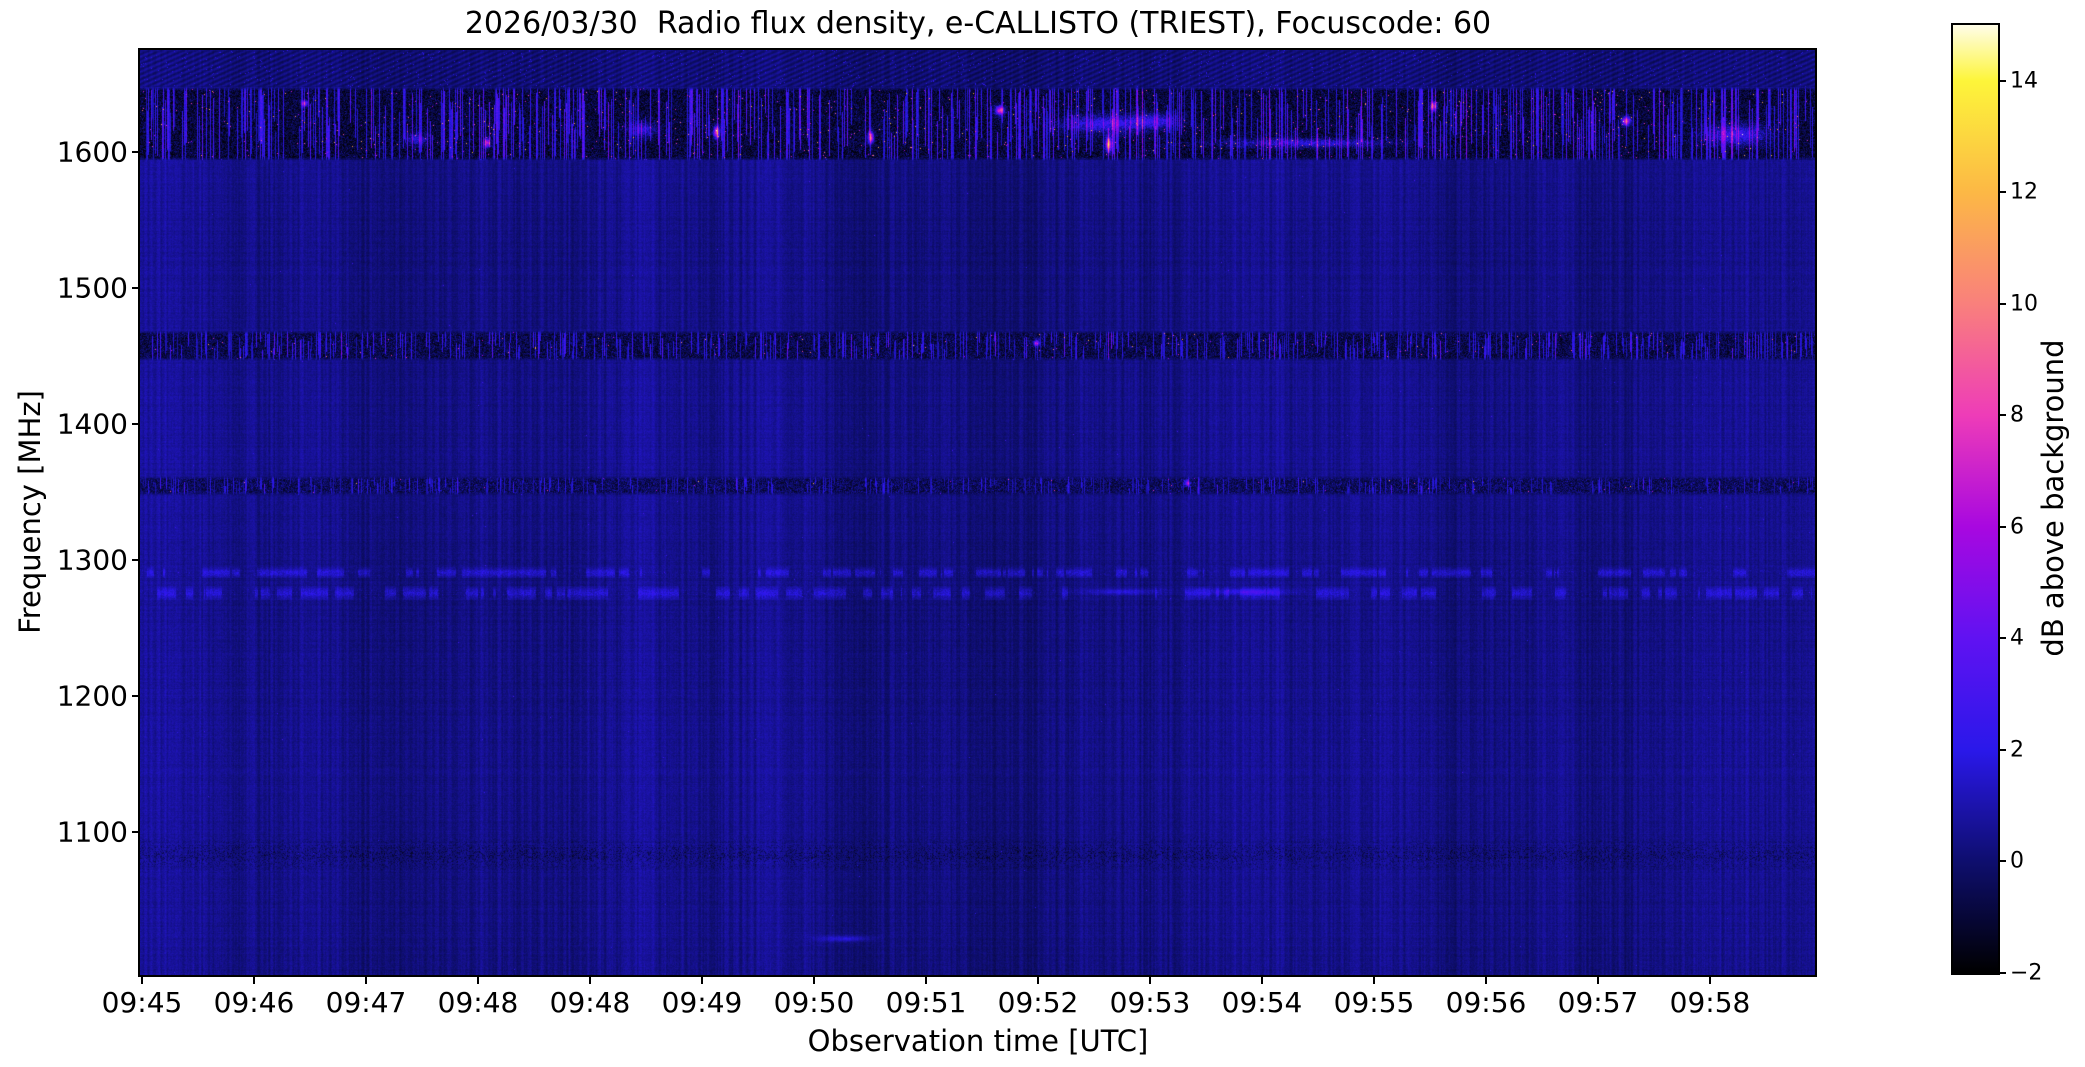  What do you see at coordinates (30, 512) in the screenshot?
I see `y-axis-label: Frequency [MHz]` at bounding box center [30, 512].